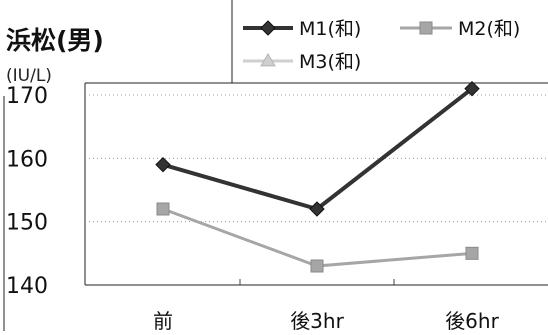  I want to click on chart-title: 浜松(男), so click(55, 40).